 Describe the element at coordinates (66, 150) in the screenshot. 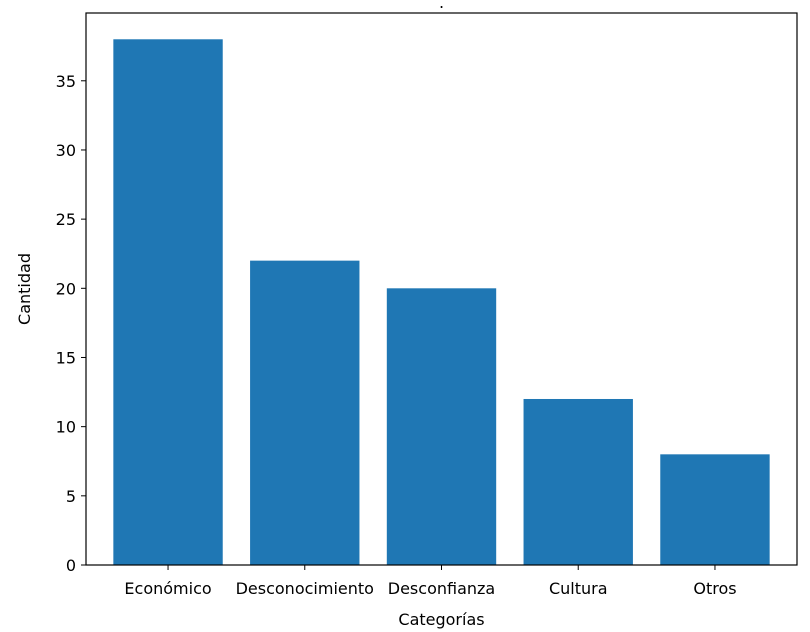

I see `y-tick-label: 30` at that location.